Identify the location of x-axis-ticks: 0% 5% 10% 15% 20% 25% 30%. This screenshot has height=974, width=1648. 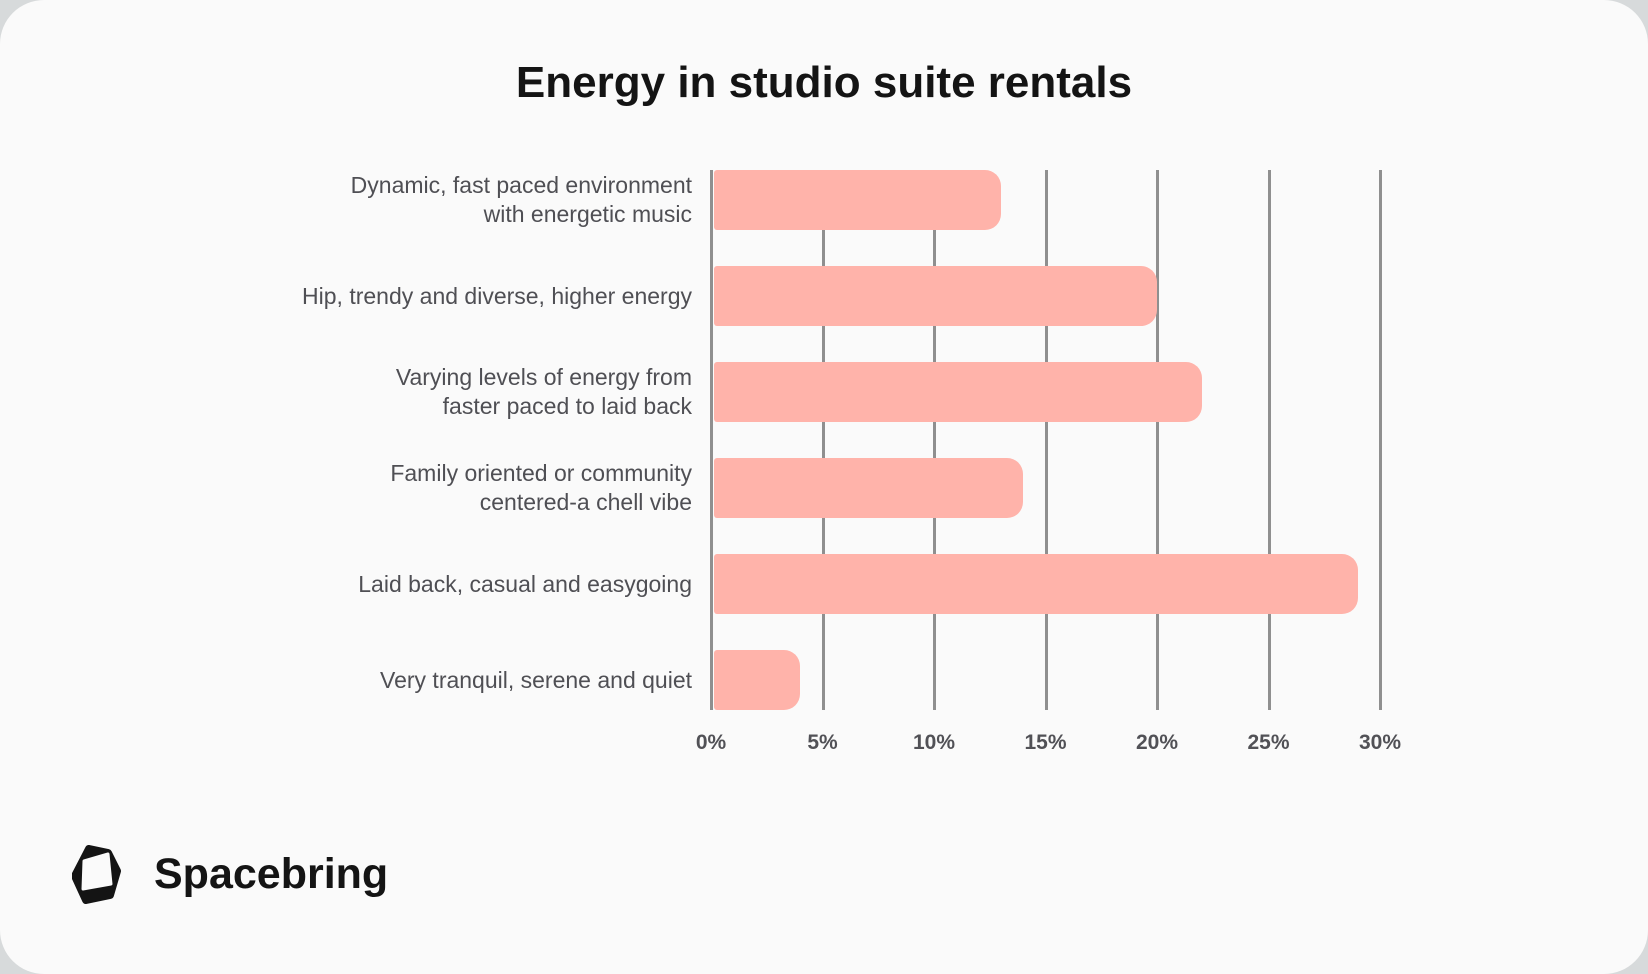
(1048, 746).